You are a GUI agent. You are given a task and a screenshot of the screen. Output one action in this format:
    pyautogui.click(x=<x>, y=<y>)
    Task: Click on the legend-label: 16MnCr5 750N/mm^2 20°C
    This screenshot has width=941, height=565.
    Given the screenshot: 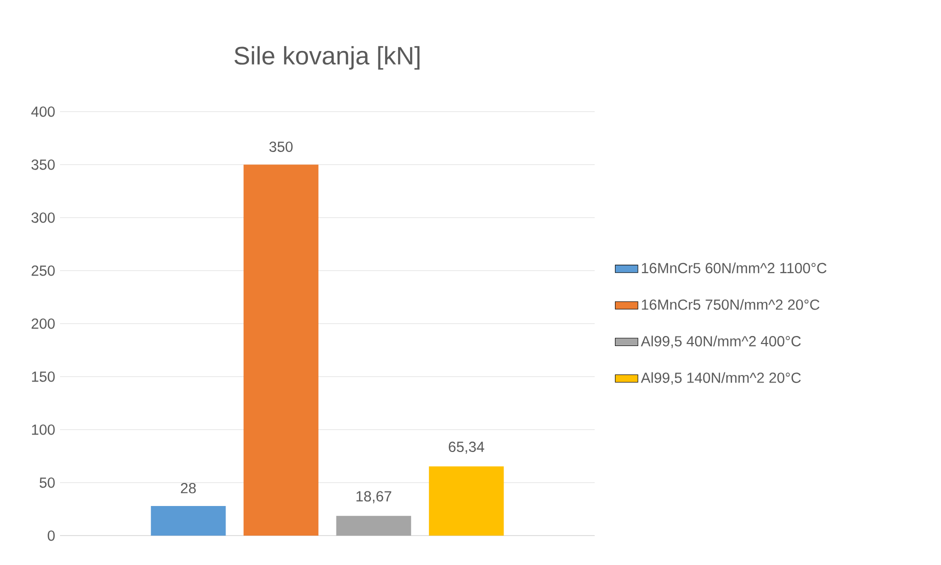 What is the action you would take?
    pyautogui.click(x=731, y=304)
    